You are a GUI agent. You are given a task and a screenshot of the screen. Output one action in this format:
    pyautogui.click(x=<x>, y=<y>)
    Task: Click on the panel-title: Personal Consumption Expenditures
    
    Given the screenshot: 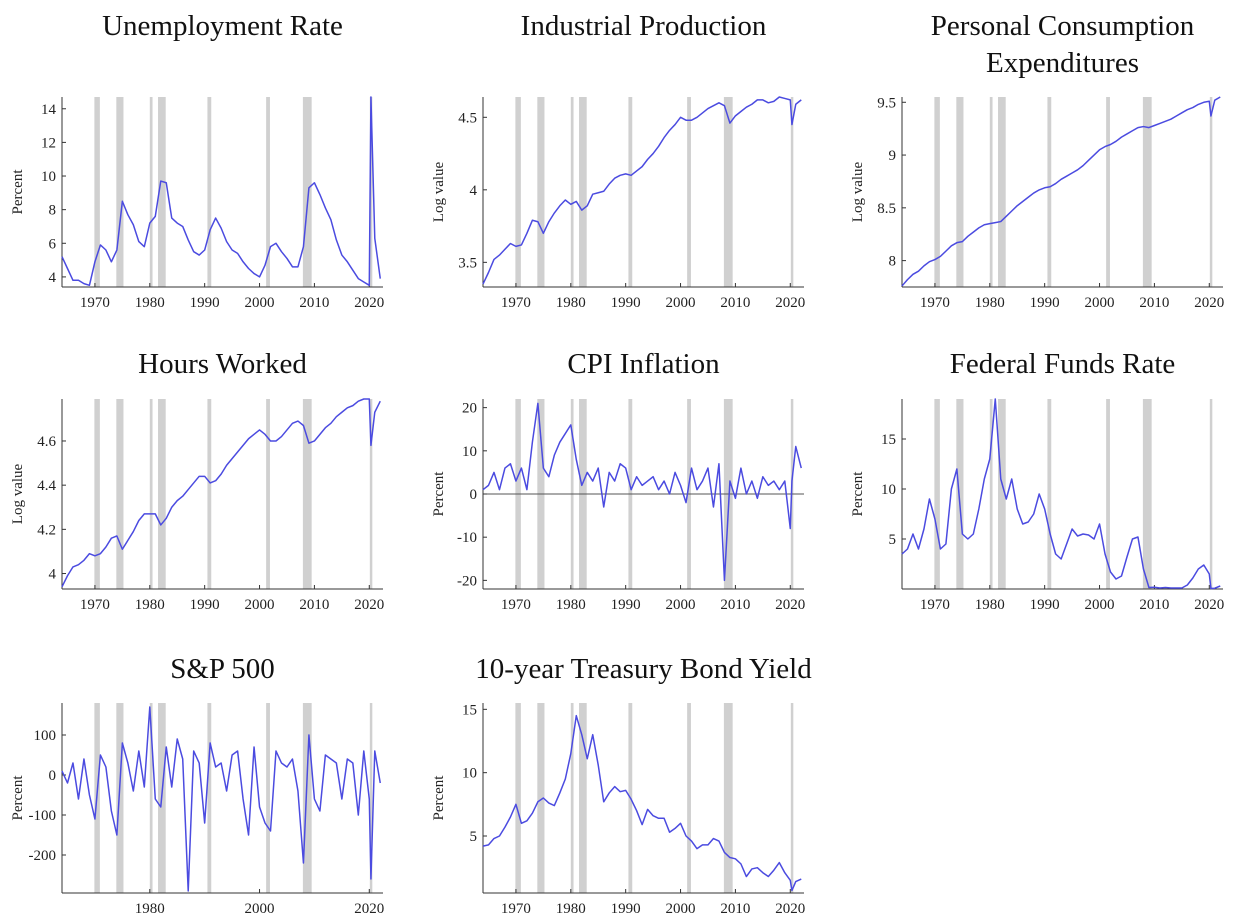 What is the action you would take?
    pyautogui.click(x=1062, y=44)
    